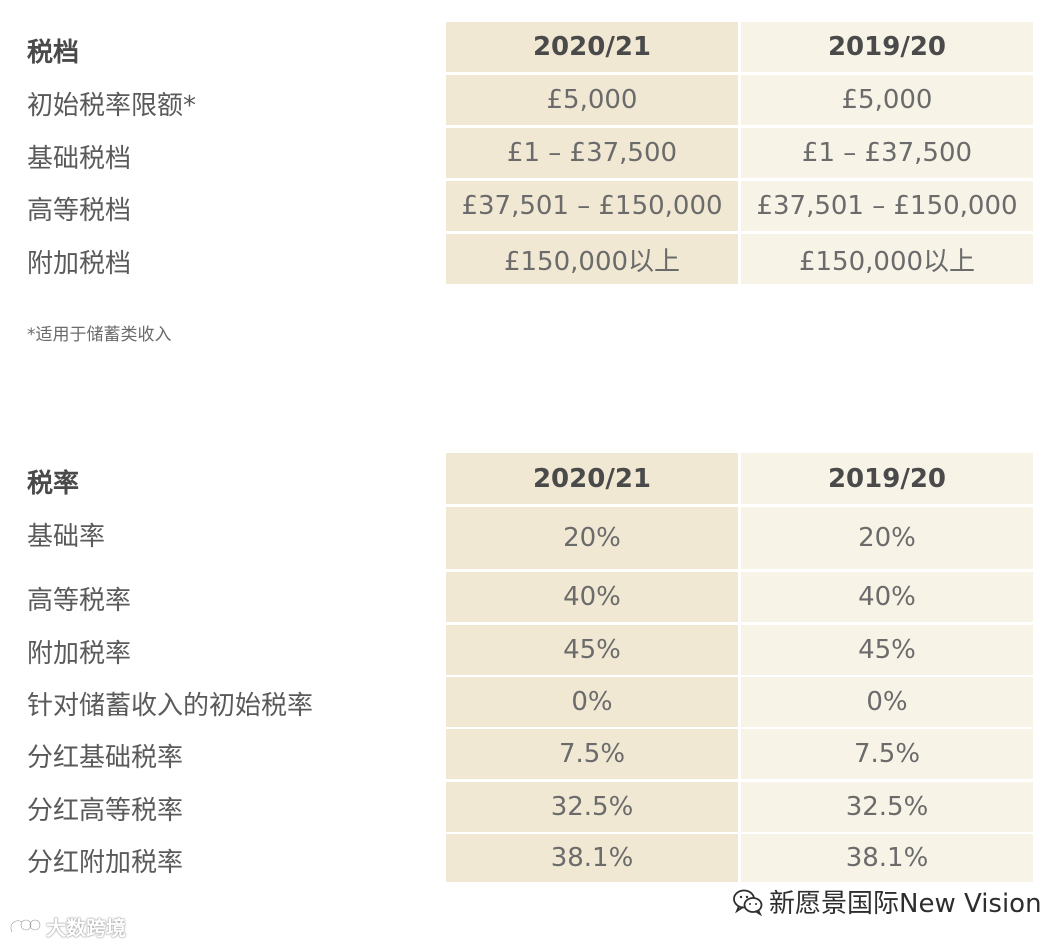 This screenshot has width=1064, height=948. What do you see at coordinates (112, 106) in the screenshot?
I see `tax-band-row-label: 初始税率限额*` at bounding box center [112, 106].